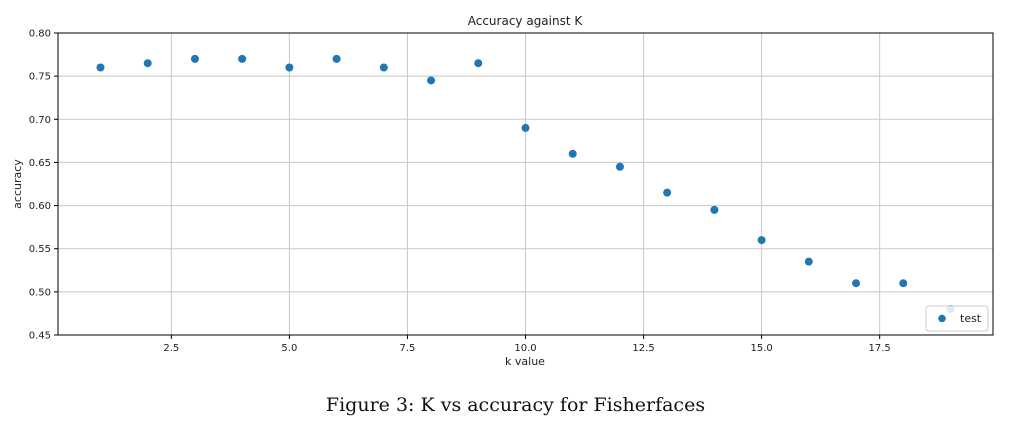 The height and width of the screenshot is (437, 1031). Describe the element at coordinates (880, 348) in the screenshot. I see `x-tick-label: 17.5` at that location.